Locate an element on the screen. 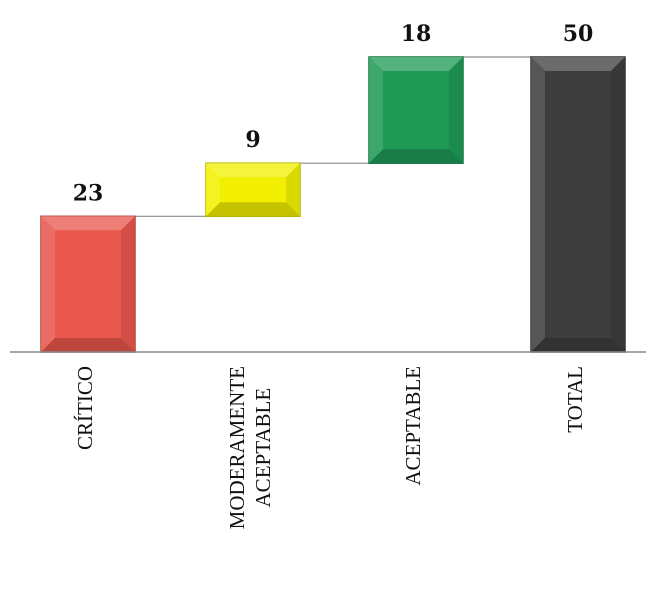 The width and height of the screenshot is (648, 590). category-label-aceptable: ACEPTABLE is located at coordinates (413, 426).